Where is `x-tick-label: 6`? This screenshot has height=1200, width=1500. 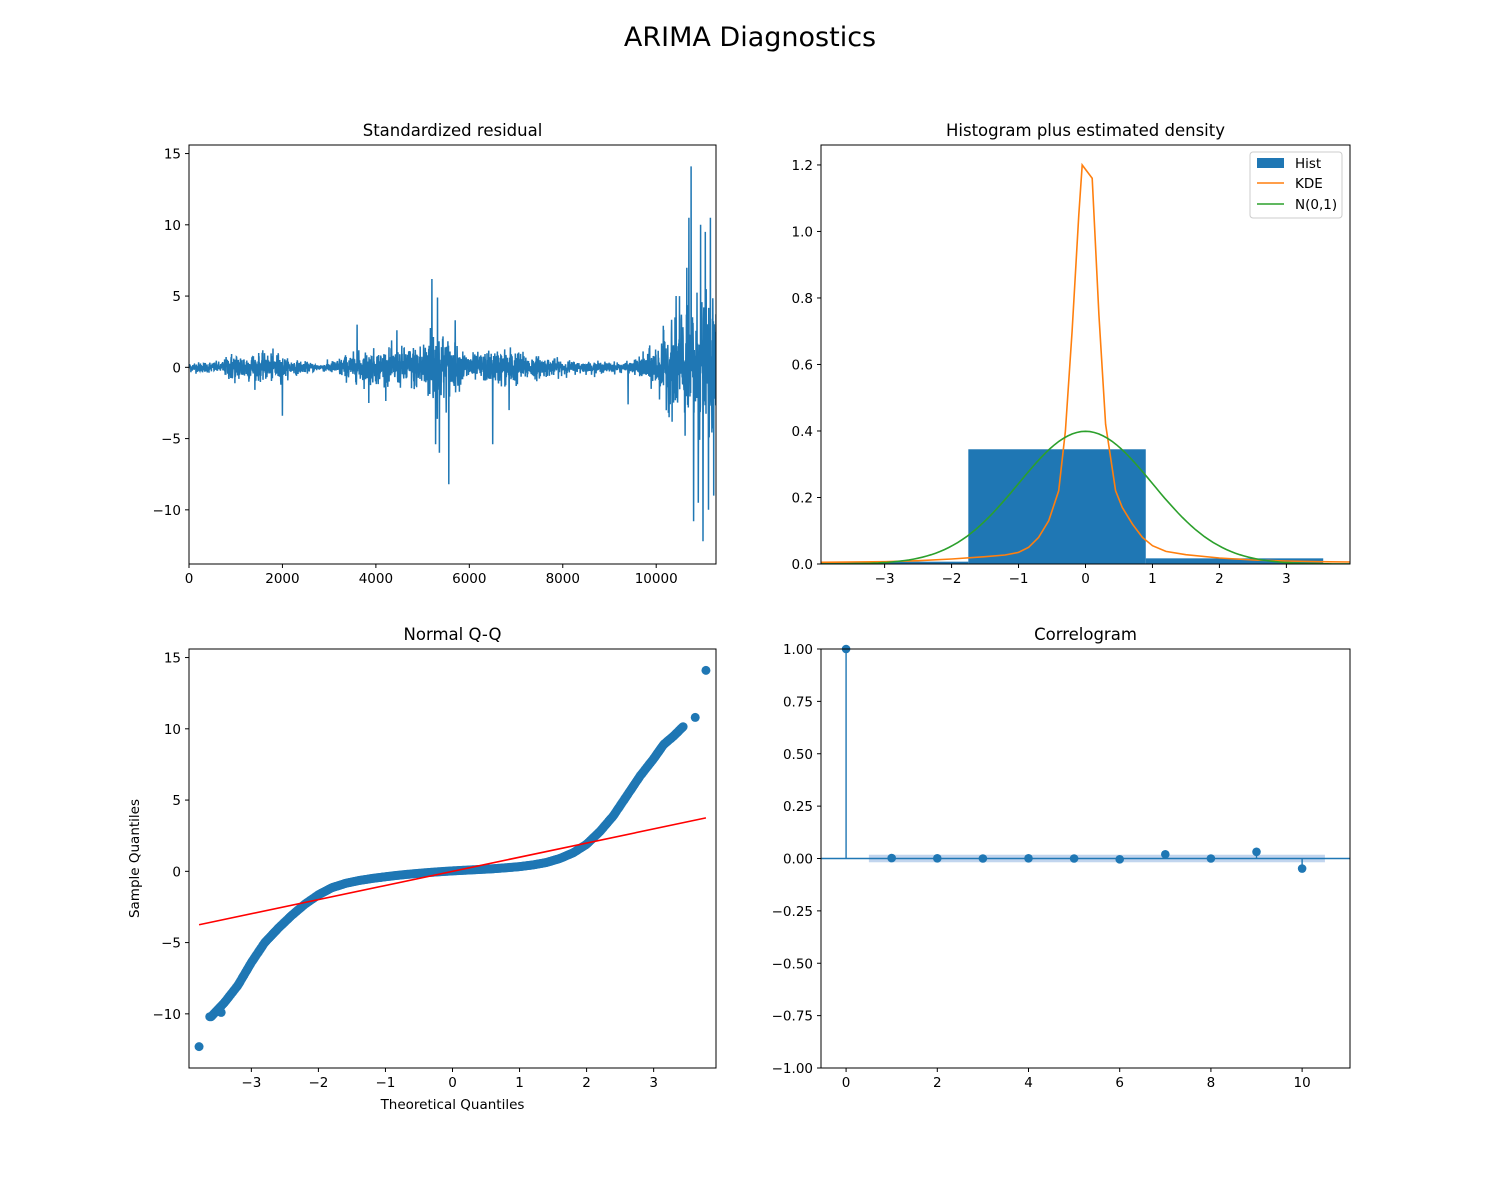 x-tick-label: 6 is located at coordinates (1119, 1083).